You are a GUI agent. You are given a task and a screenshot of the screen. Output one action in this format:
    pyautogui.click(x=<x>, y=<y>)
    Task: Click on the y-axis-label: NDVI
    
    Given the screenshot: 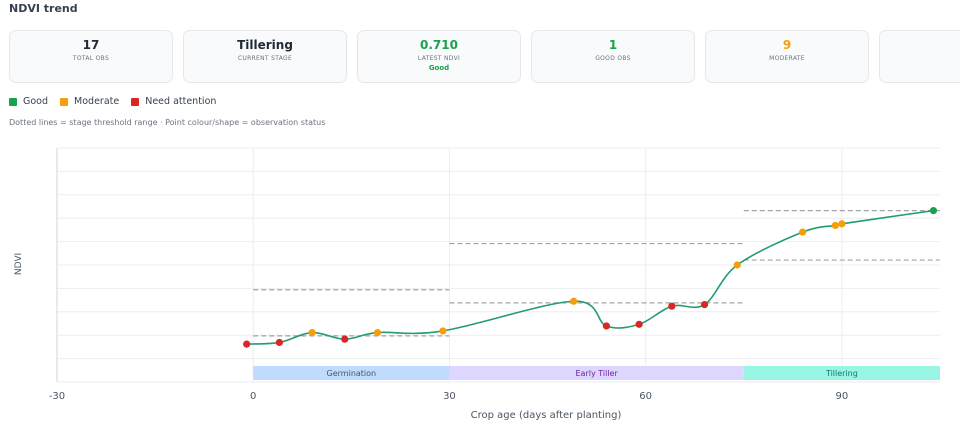 What is the action you would take?
    pyautogui.click(x=19, y=264)
    